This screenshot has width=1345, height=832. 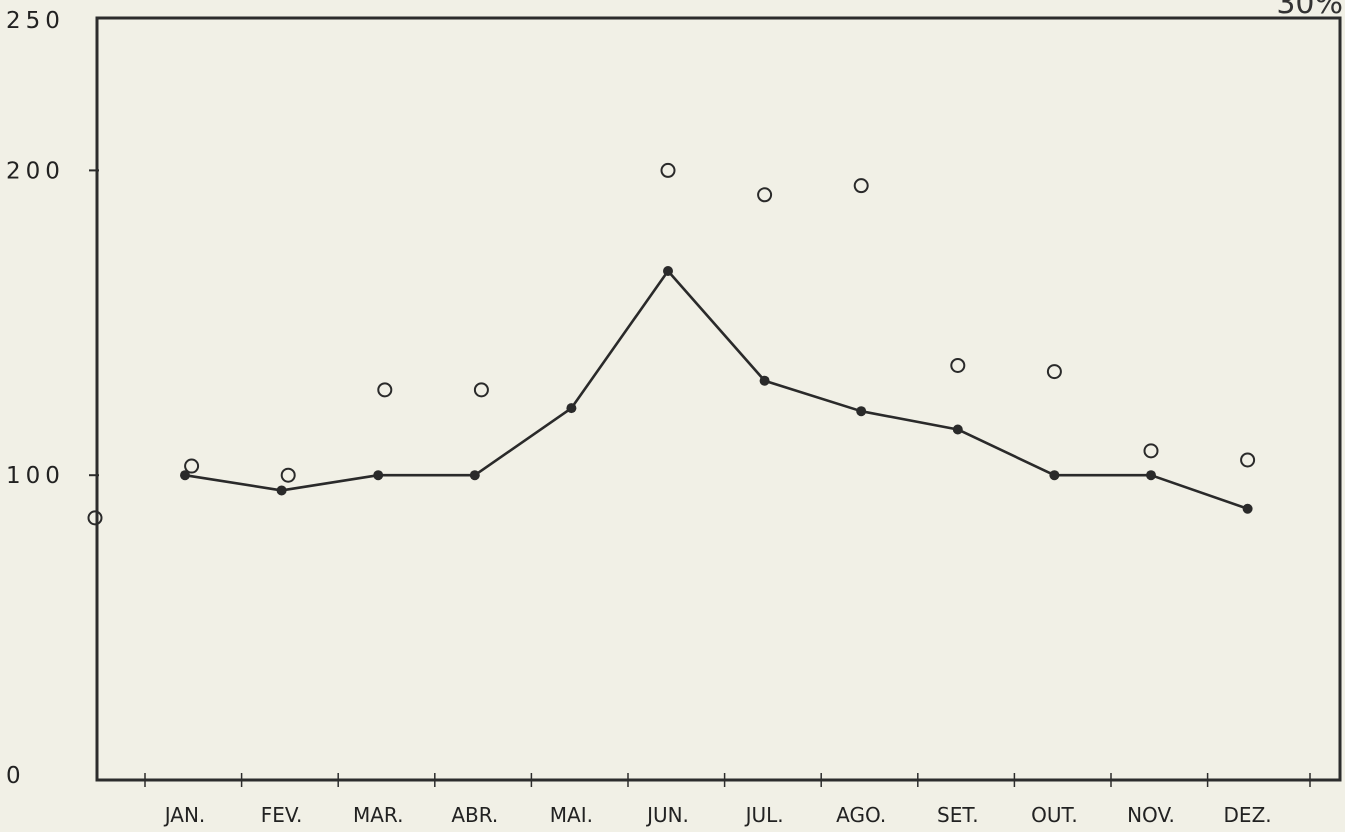 What do you see at coordinates (861, 815) in the screenshot?
I see `x-tick-label: AGO.` at bounding box center [861, 815].